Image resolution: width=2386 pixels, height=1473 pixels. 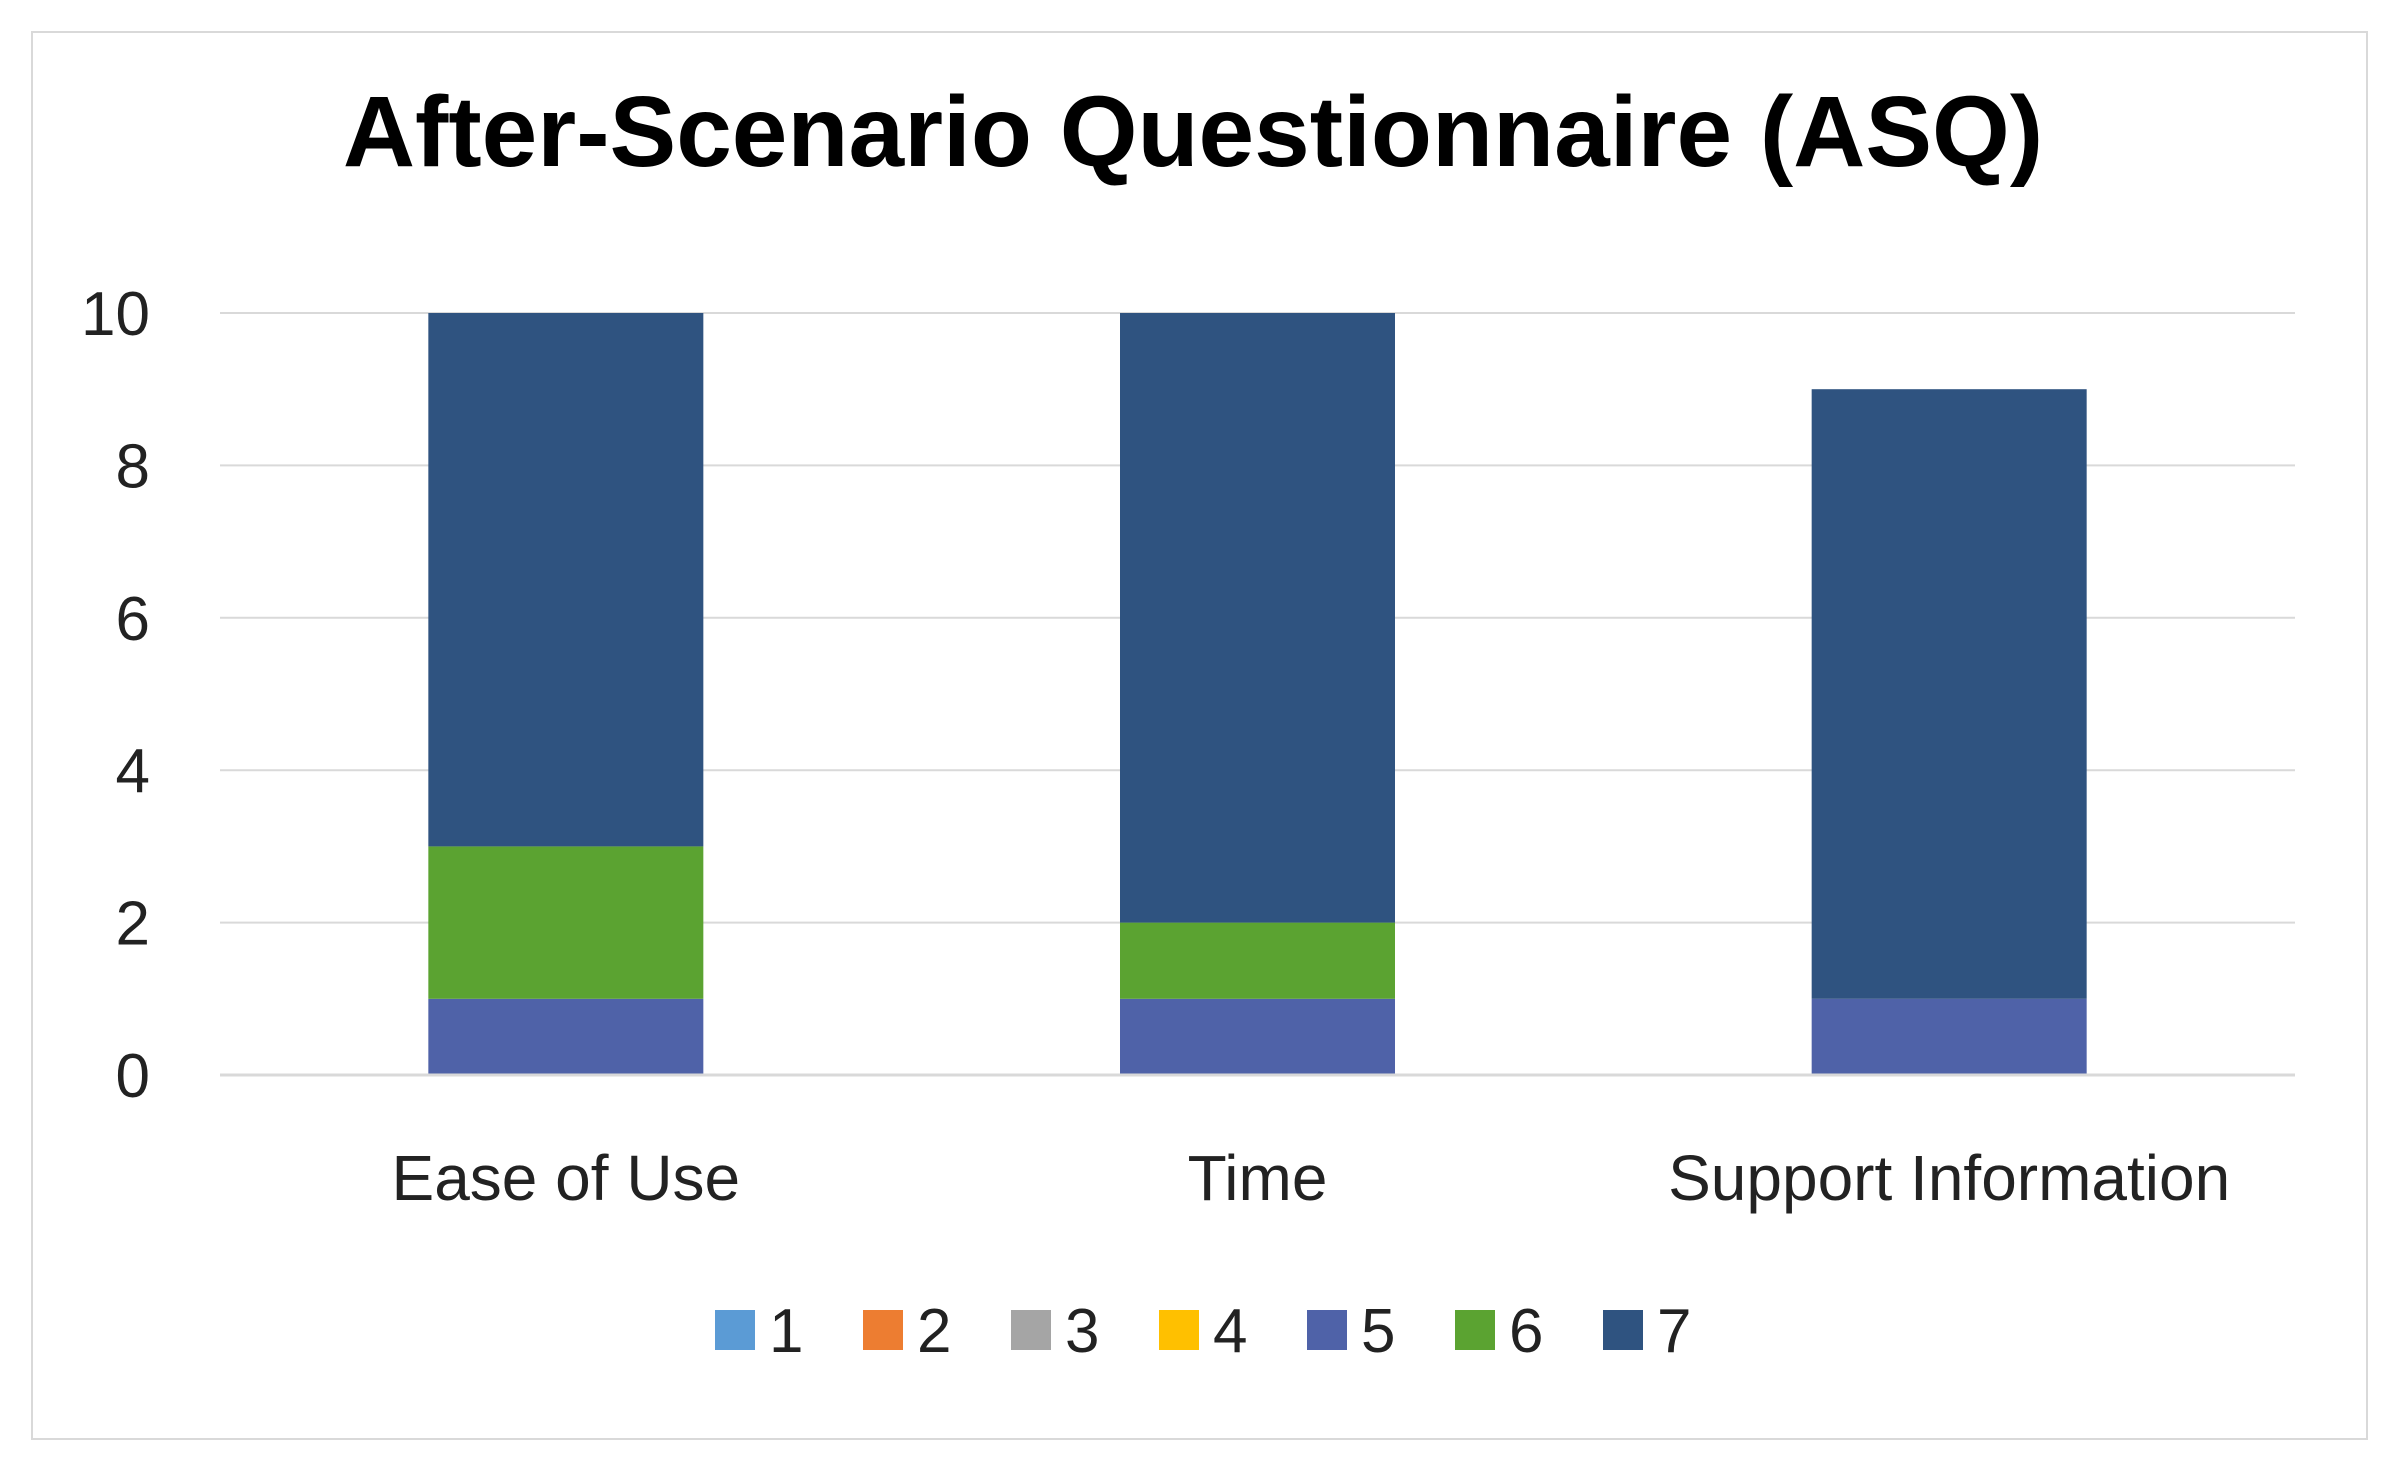 I want to click on category-label: Time, so click(x=1258, y=1178).